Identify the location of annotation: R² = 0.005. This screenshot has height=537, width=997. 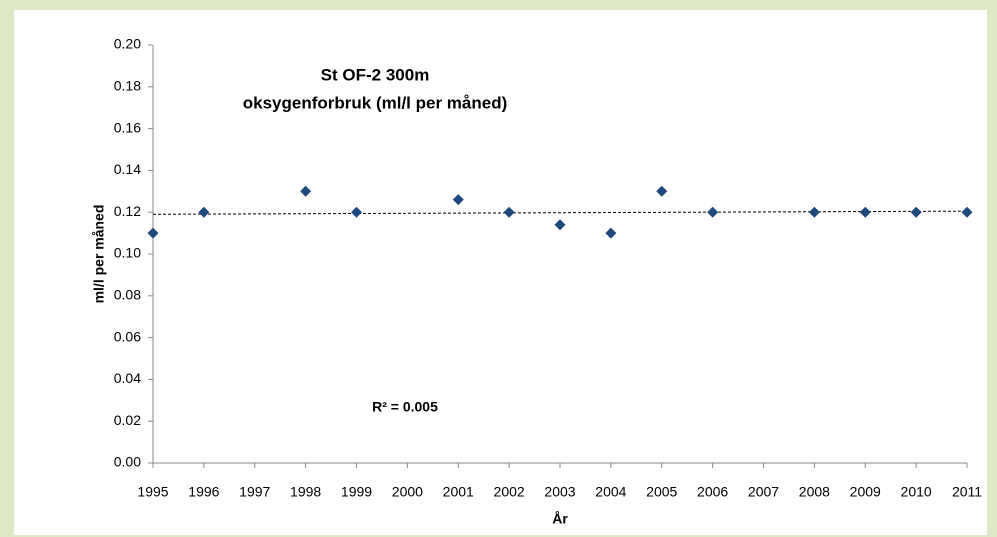
(405, 407).